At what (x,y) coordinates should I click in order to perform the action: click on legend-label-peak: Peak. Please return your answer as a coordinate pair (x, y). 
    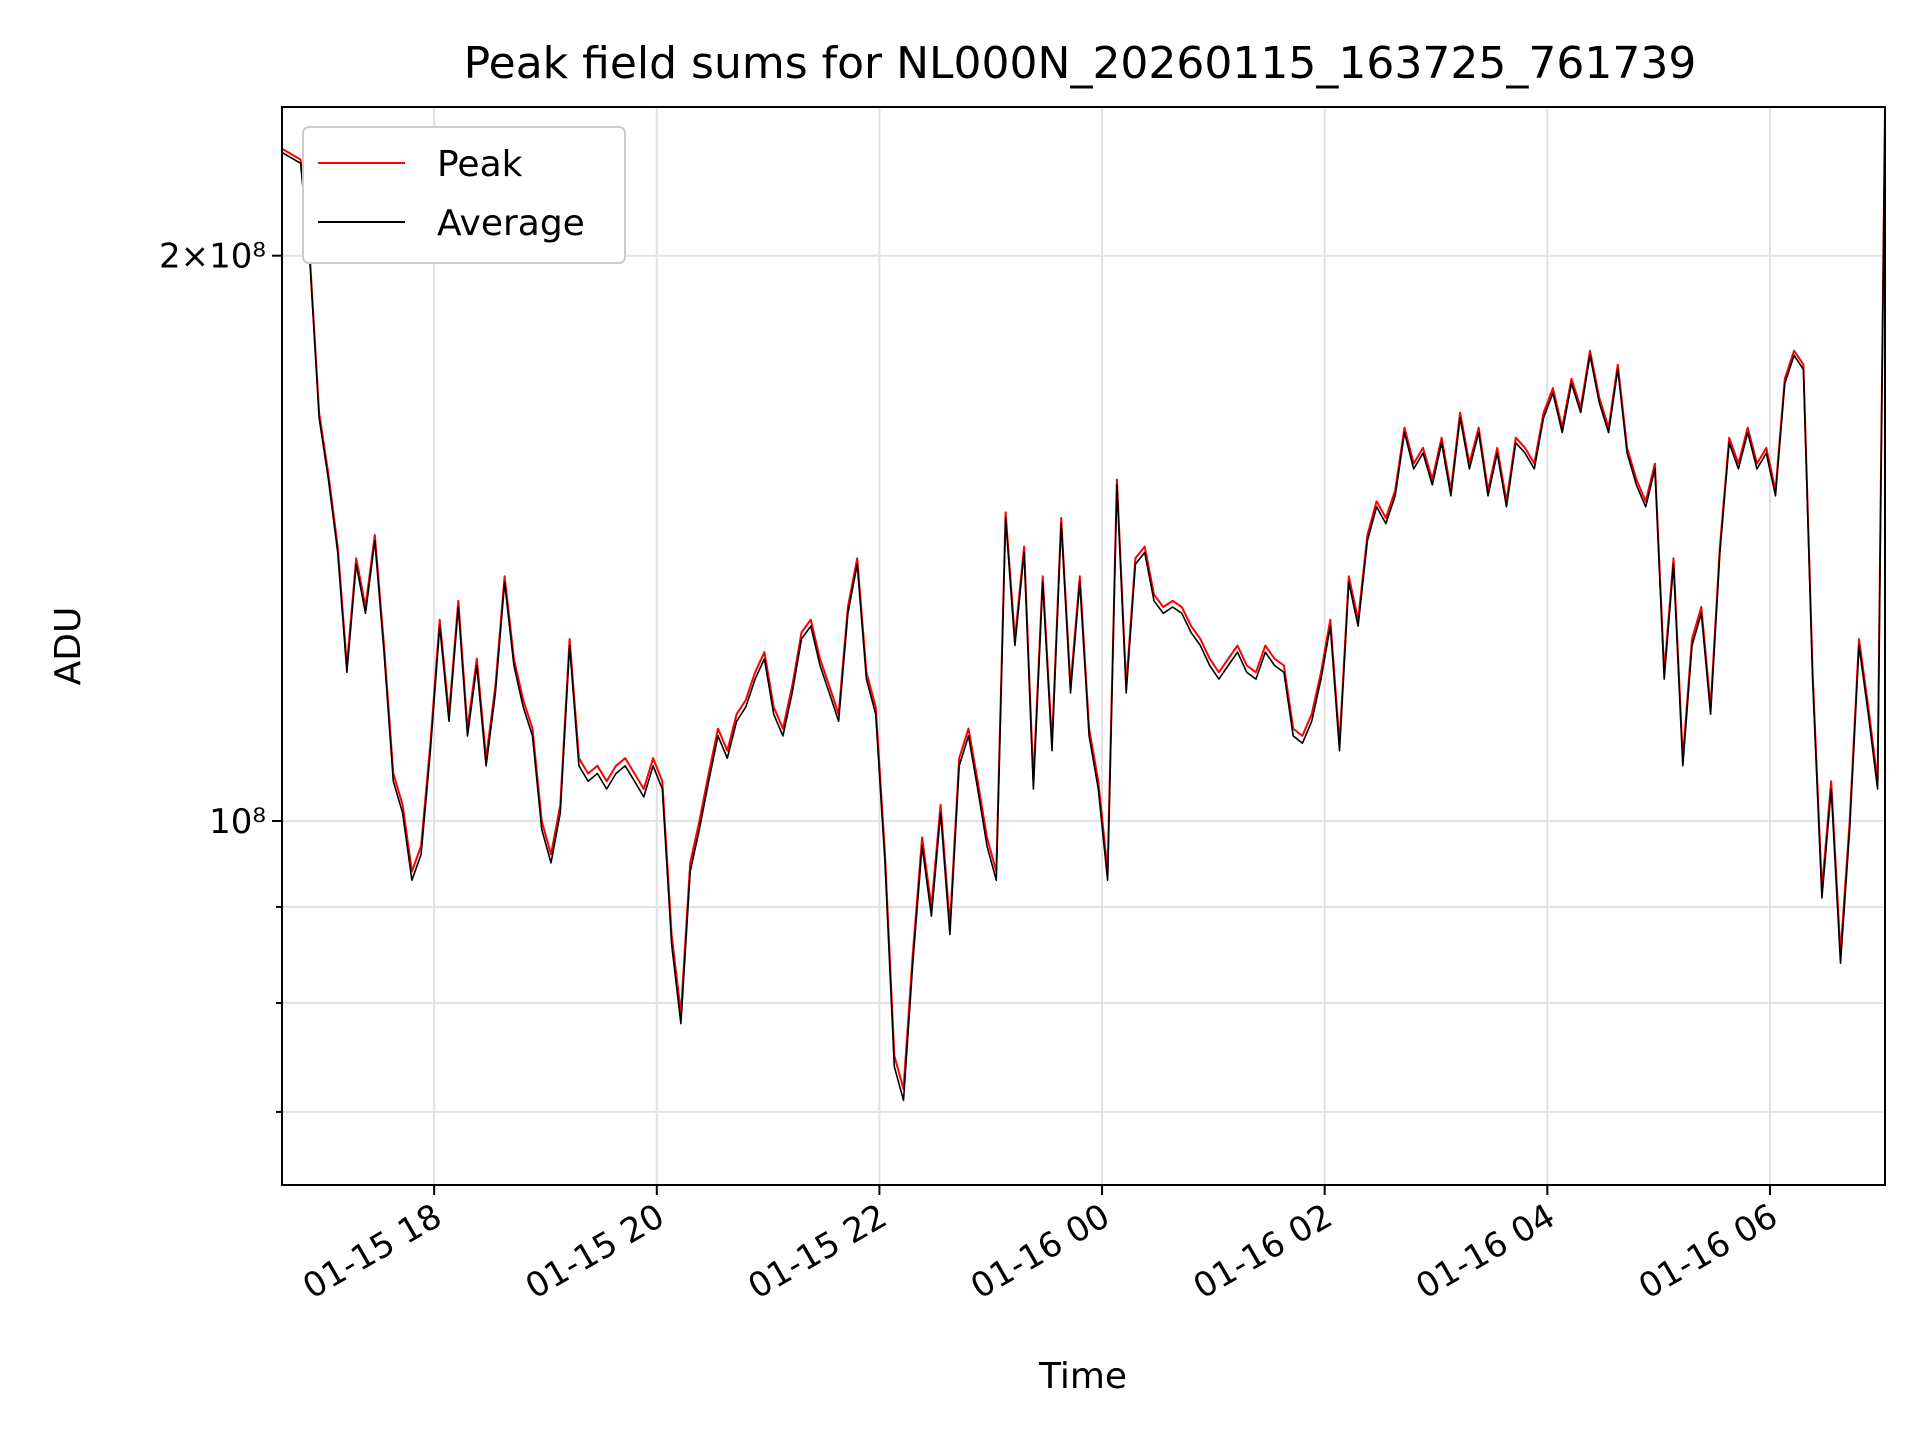
    Looking at the image, I should click on (480, 164).